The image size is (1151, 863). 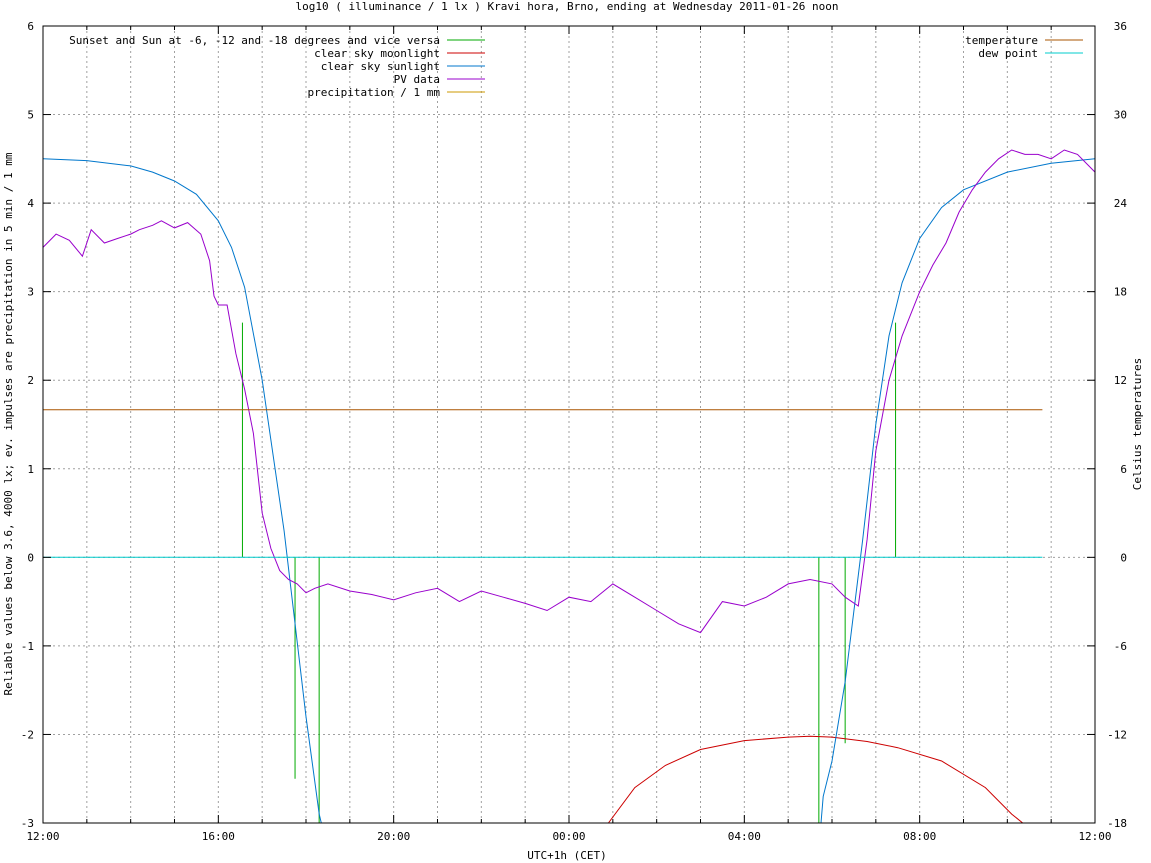 What do you see at coordinates (377, 53) in the screenshot?
I see `legend-label-clear-sky-moonlight: clear sky moonlight` at bounding box center [377, 53].